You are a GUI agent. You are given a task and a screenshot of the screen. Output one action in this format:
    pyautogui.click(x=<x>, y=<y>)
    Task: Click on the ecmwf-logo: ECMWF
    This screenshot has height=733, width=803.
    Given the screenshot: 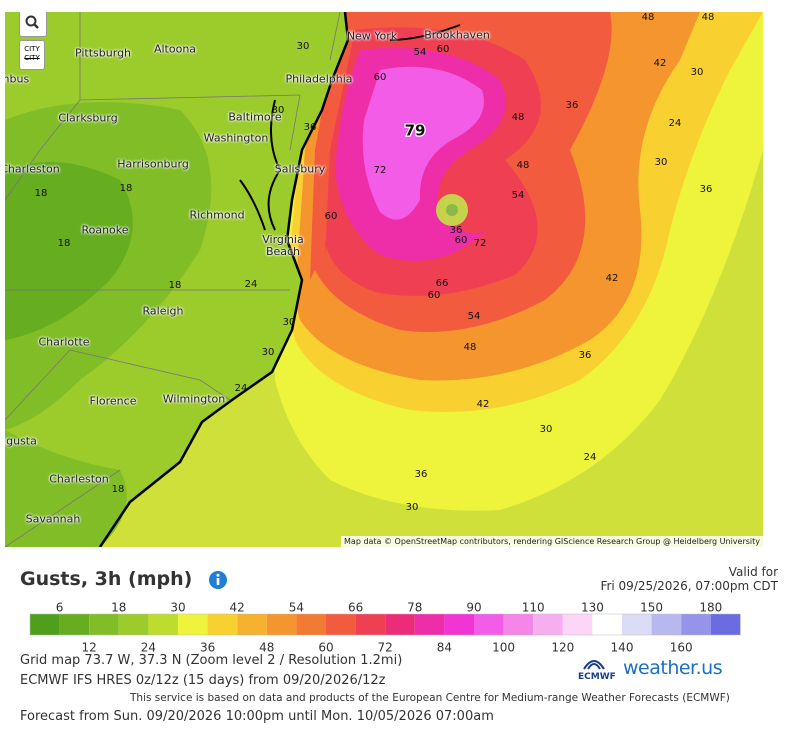 What is the action you would take?
    pyautogui.click(x=597, y=677)
    